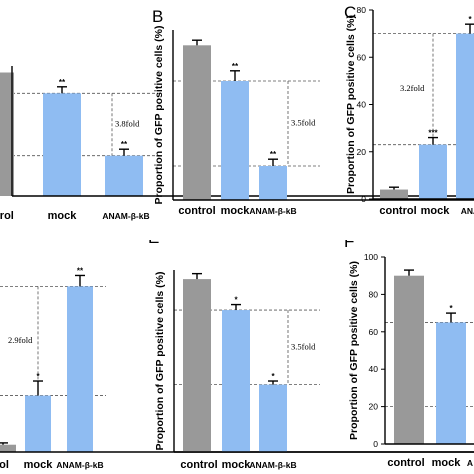 This screenshot has width=474, height=474. Describe the element at coordinates (127, 124) in the screenshot. I see `panel-a-fold-label: 3.8fold` at that location.